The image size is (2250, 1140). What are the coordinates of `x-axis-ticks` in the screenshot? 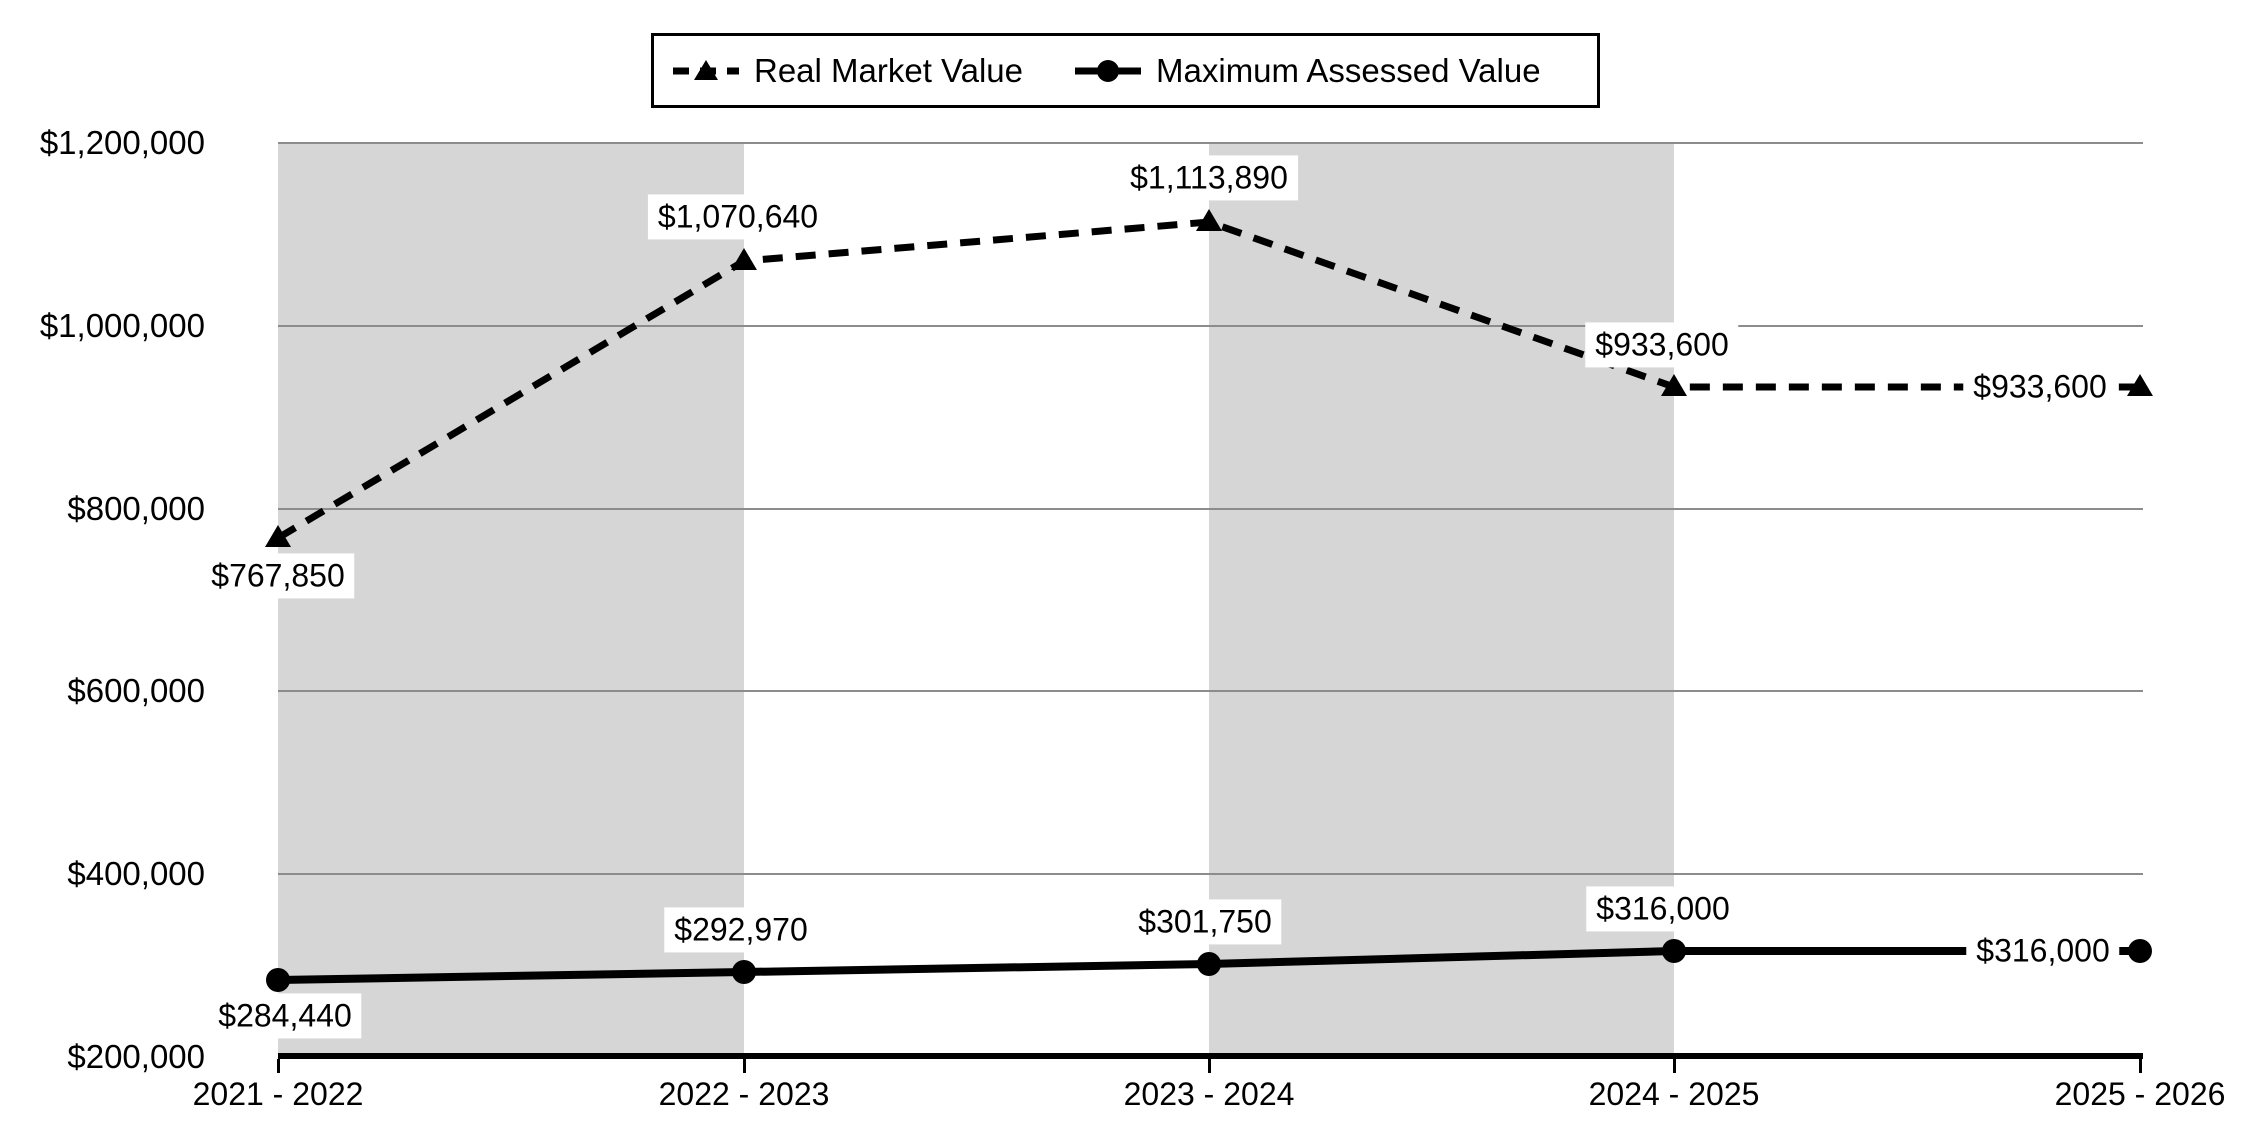 It's located at (1209, 1066).